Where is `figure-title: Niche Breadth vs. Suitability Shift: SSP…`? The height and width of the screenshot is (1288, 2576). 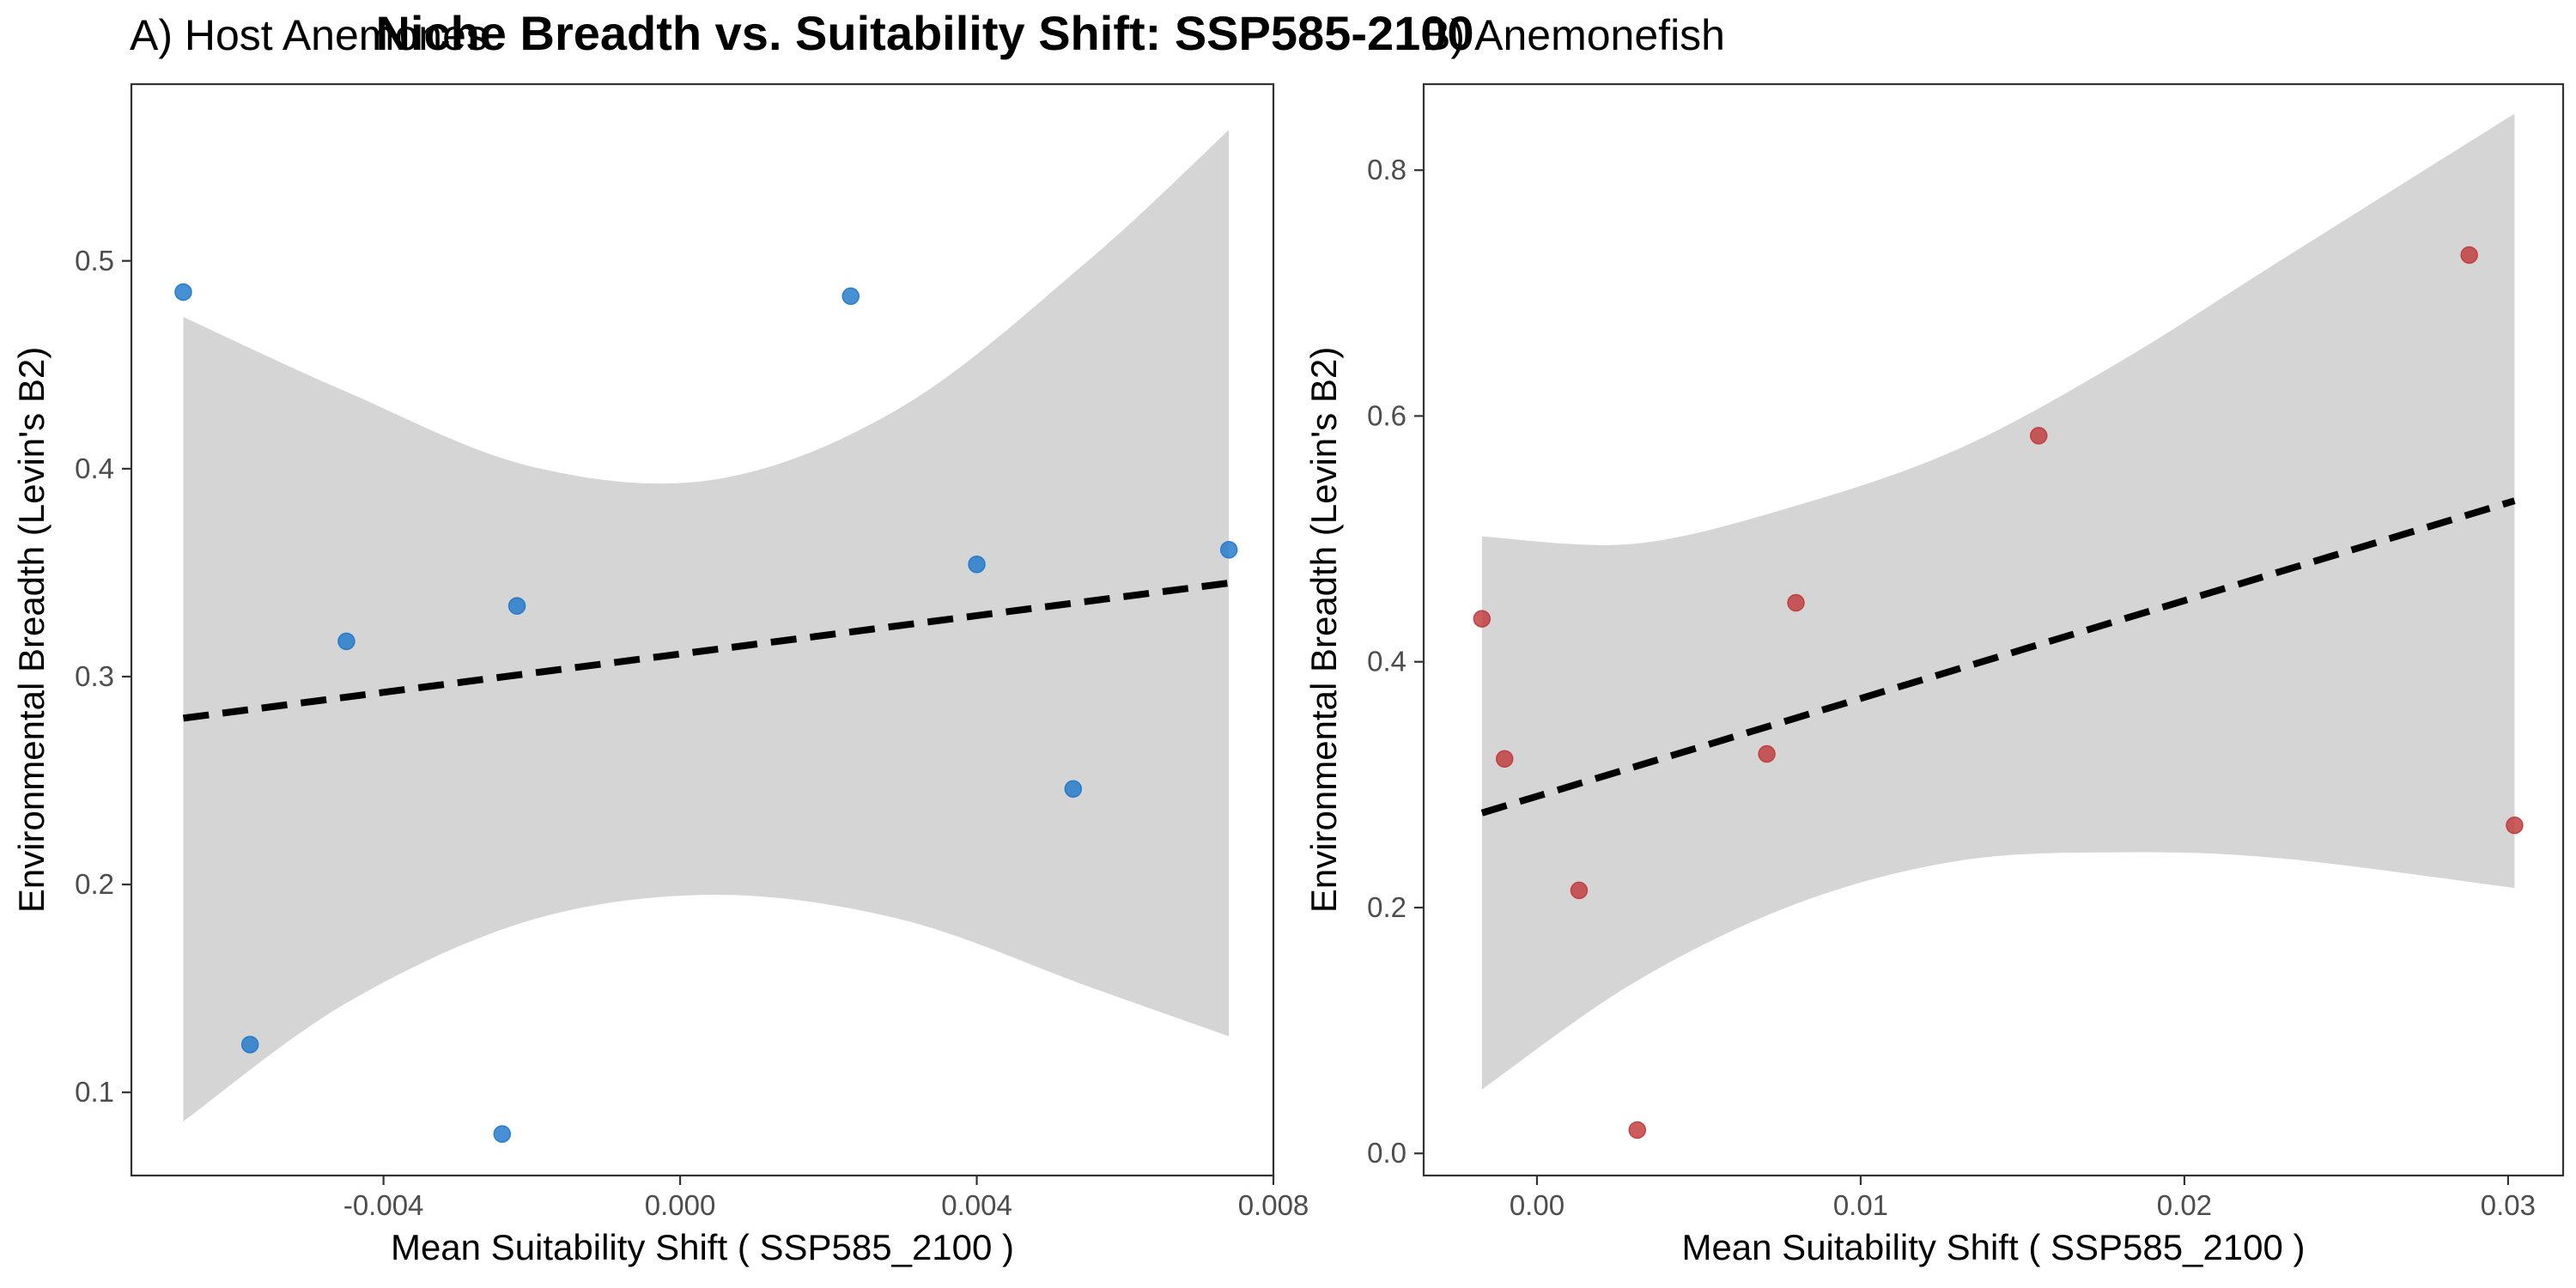
figure-title: Niche Breadth vs. Suitability Shift: SSP… is located at coordinates (924, 33).